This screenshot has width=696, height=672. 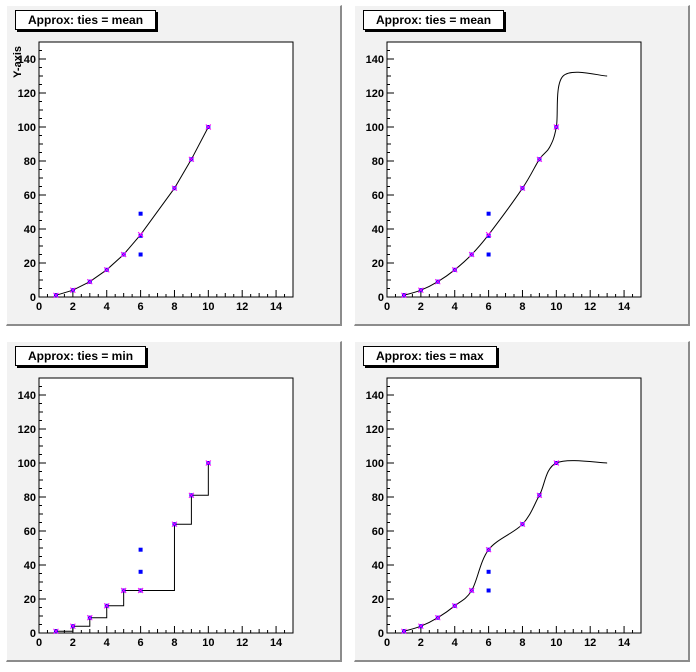 I want to click on chart-title: Approx: ties = min, so click(x=81, y=356).